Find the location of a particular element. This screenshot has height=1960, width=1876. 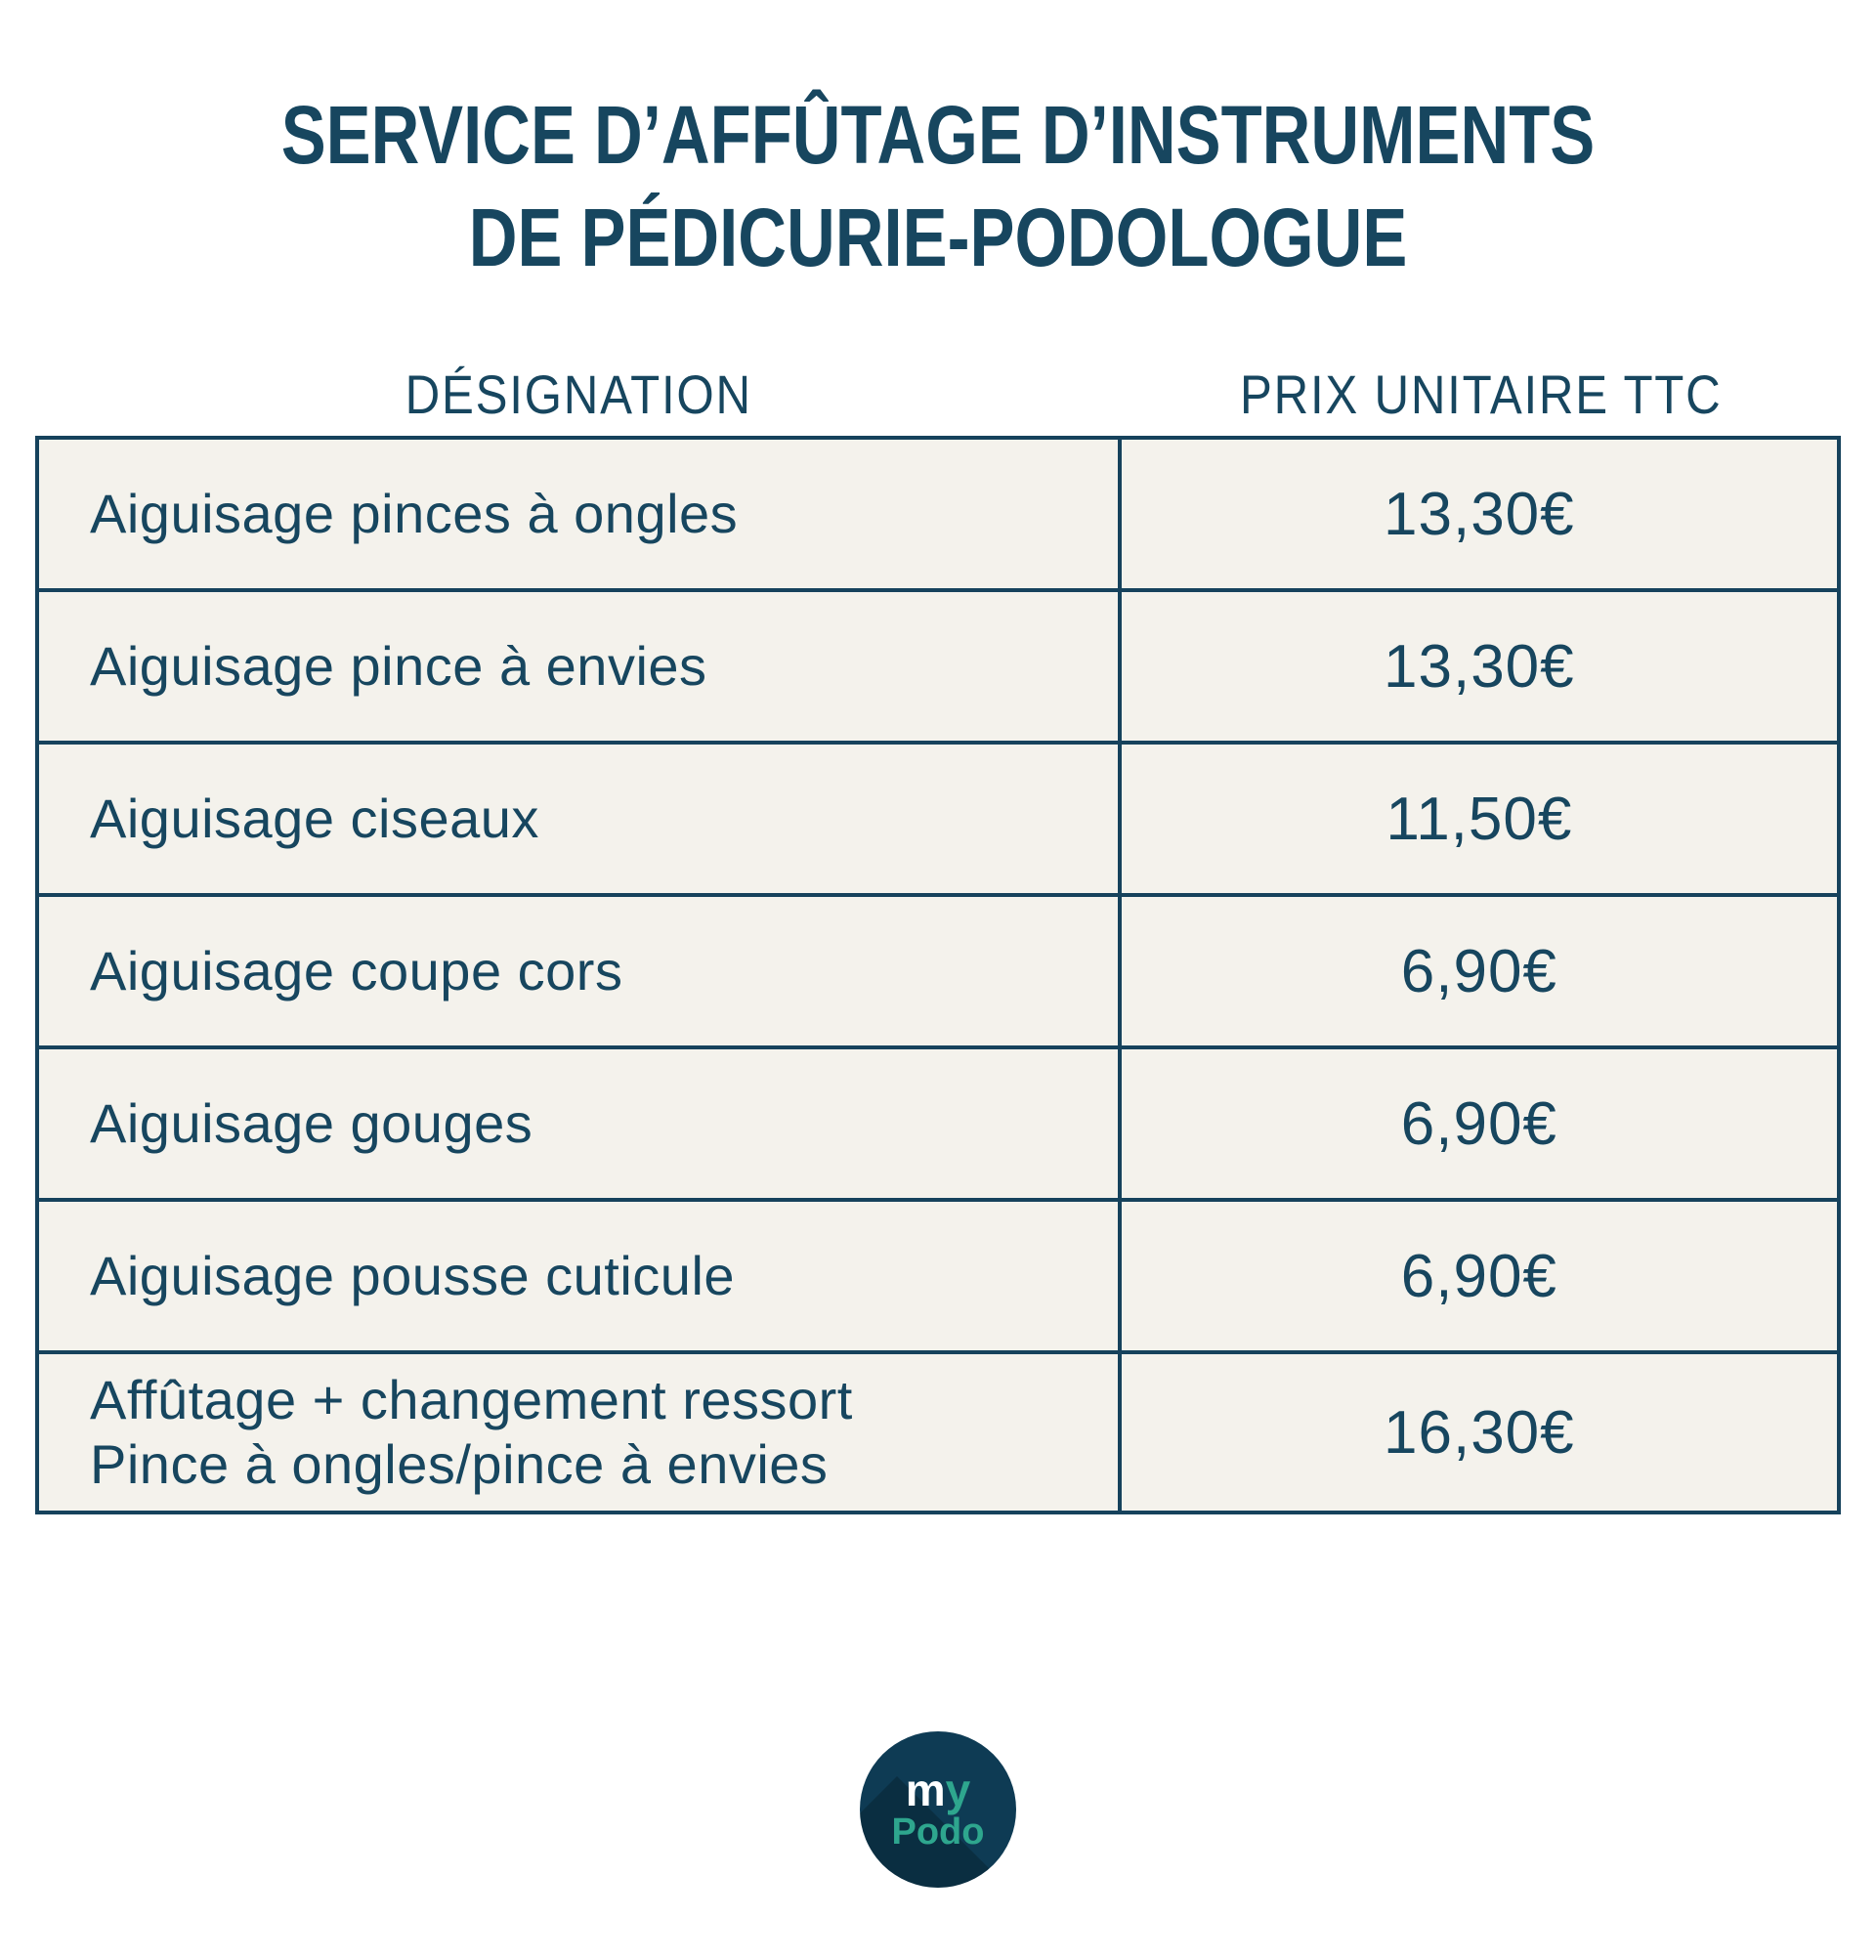

table-row: Aiguisage pince à envies 13,30€ is located at coordinates (938, 668).